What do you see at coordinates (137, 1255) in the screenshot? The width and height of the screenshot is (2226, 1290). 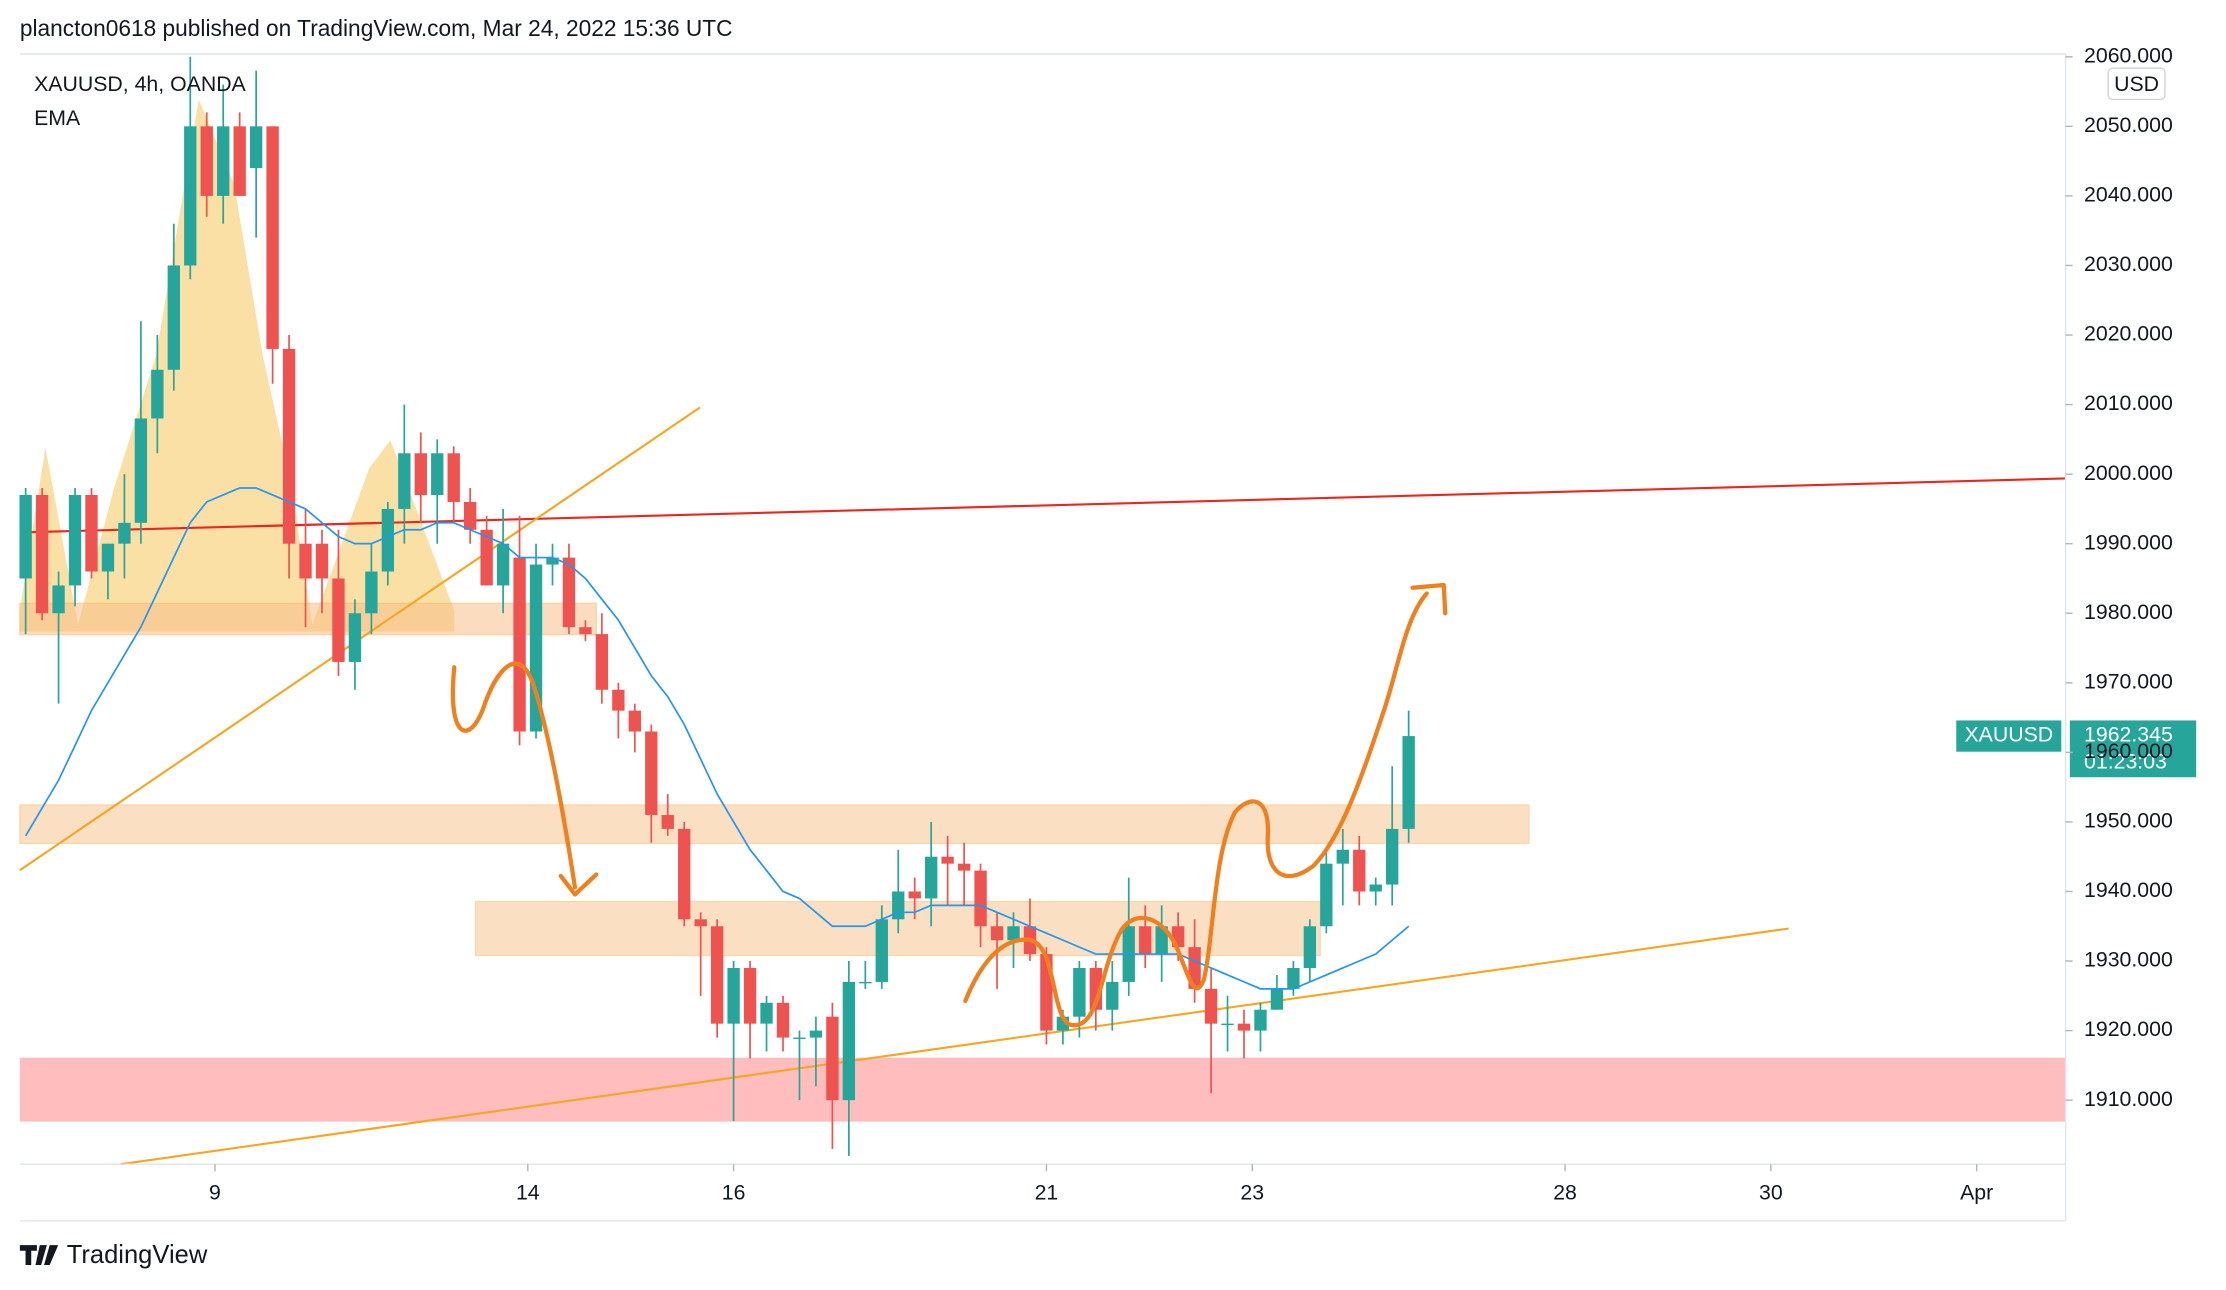 I see `brand: TradingView` at bounding box center [137, 1255].